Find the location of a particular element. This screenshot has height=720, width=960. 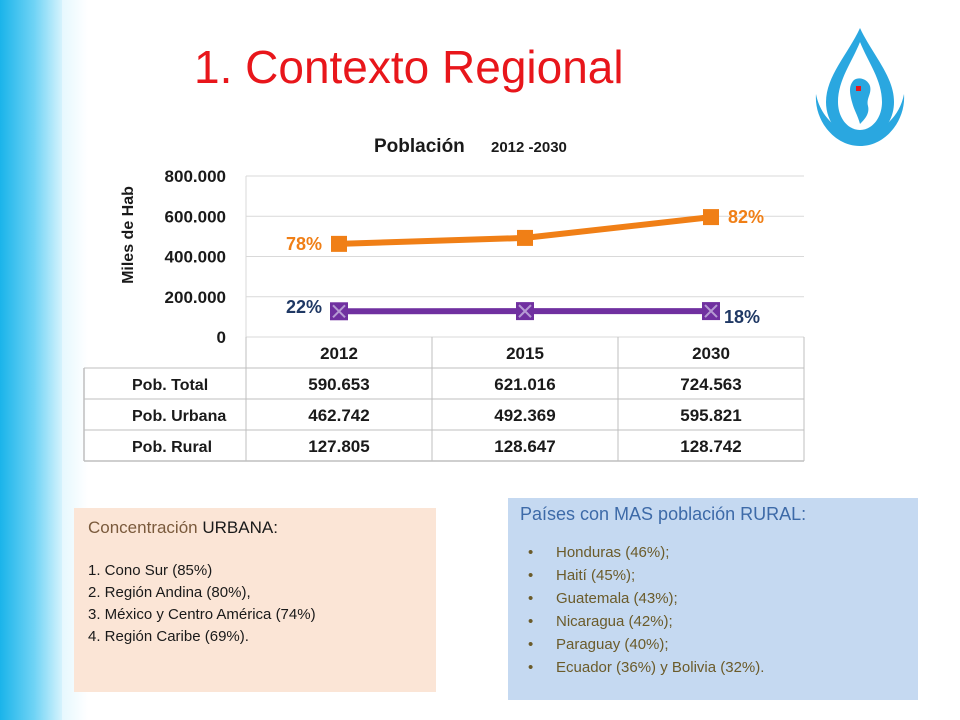

list-item-text: Nicaragua (42%); is located at coordinates (614, 621).